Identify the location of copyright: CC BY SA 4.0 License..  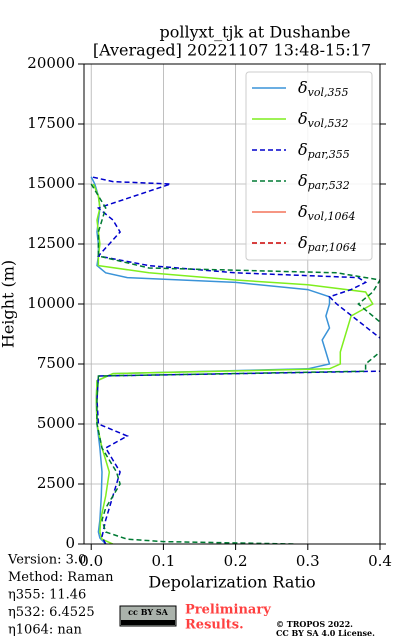
(325, 633).